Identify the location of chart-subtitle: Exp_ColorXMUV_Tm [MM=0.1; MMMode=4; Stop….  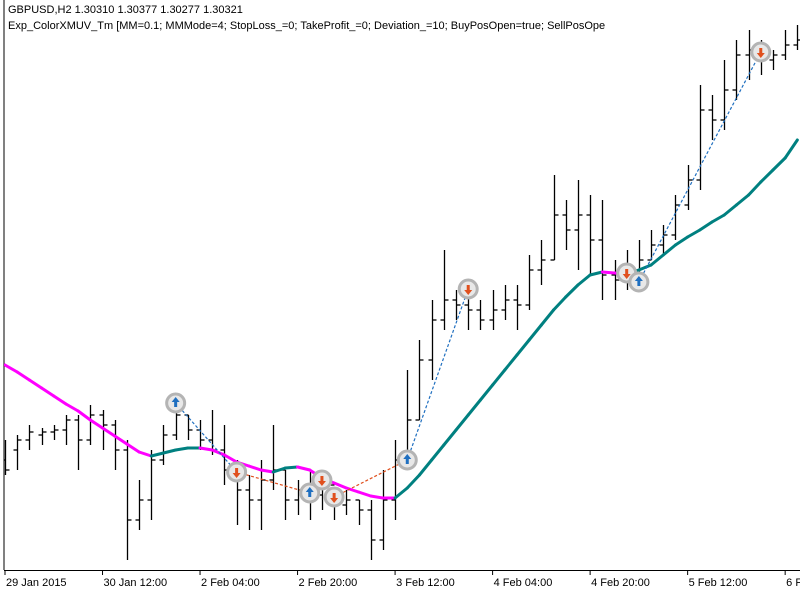
(306, 26).